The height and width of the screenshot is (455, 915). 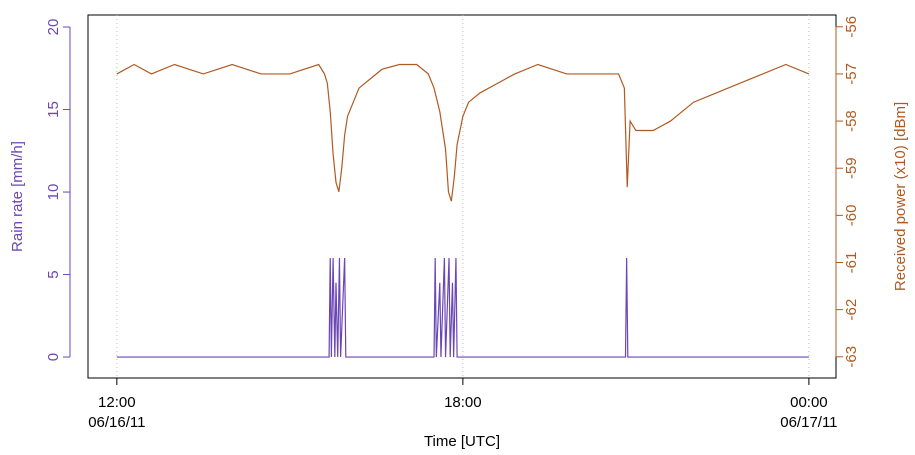 I want to click on y2-axis-label: Received power (x10) [dBm], so click(x=900, y=196).